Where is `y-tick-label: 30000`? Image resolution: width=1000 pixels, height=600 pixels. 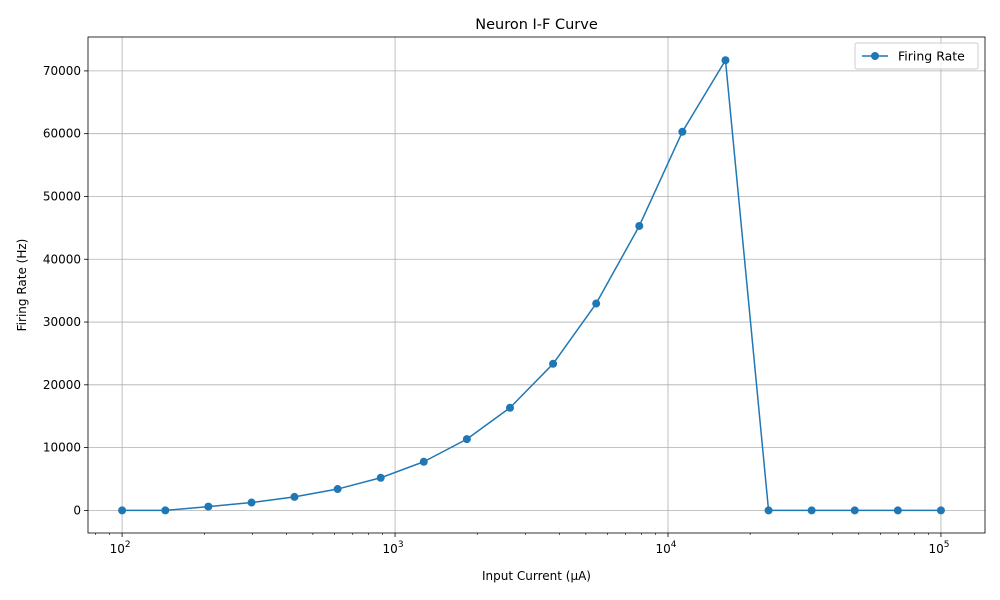 y-tick-label: 30000 is located at coordinates (62, 322).